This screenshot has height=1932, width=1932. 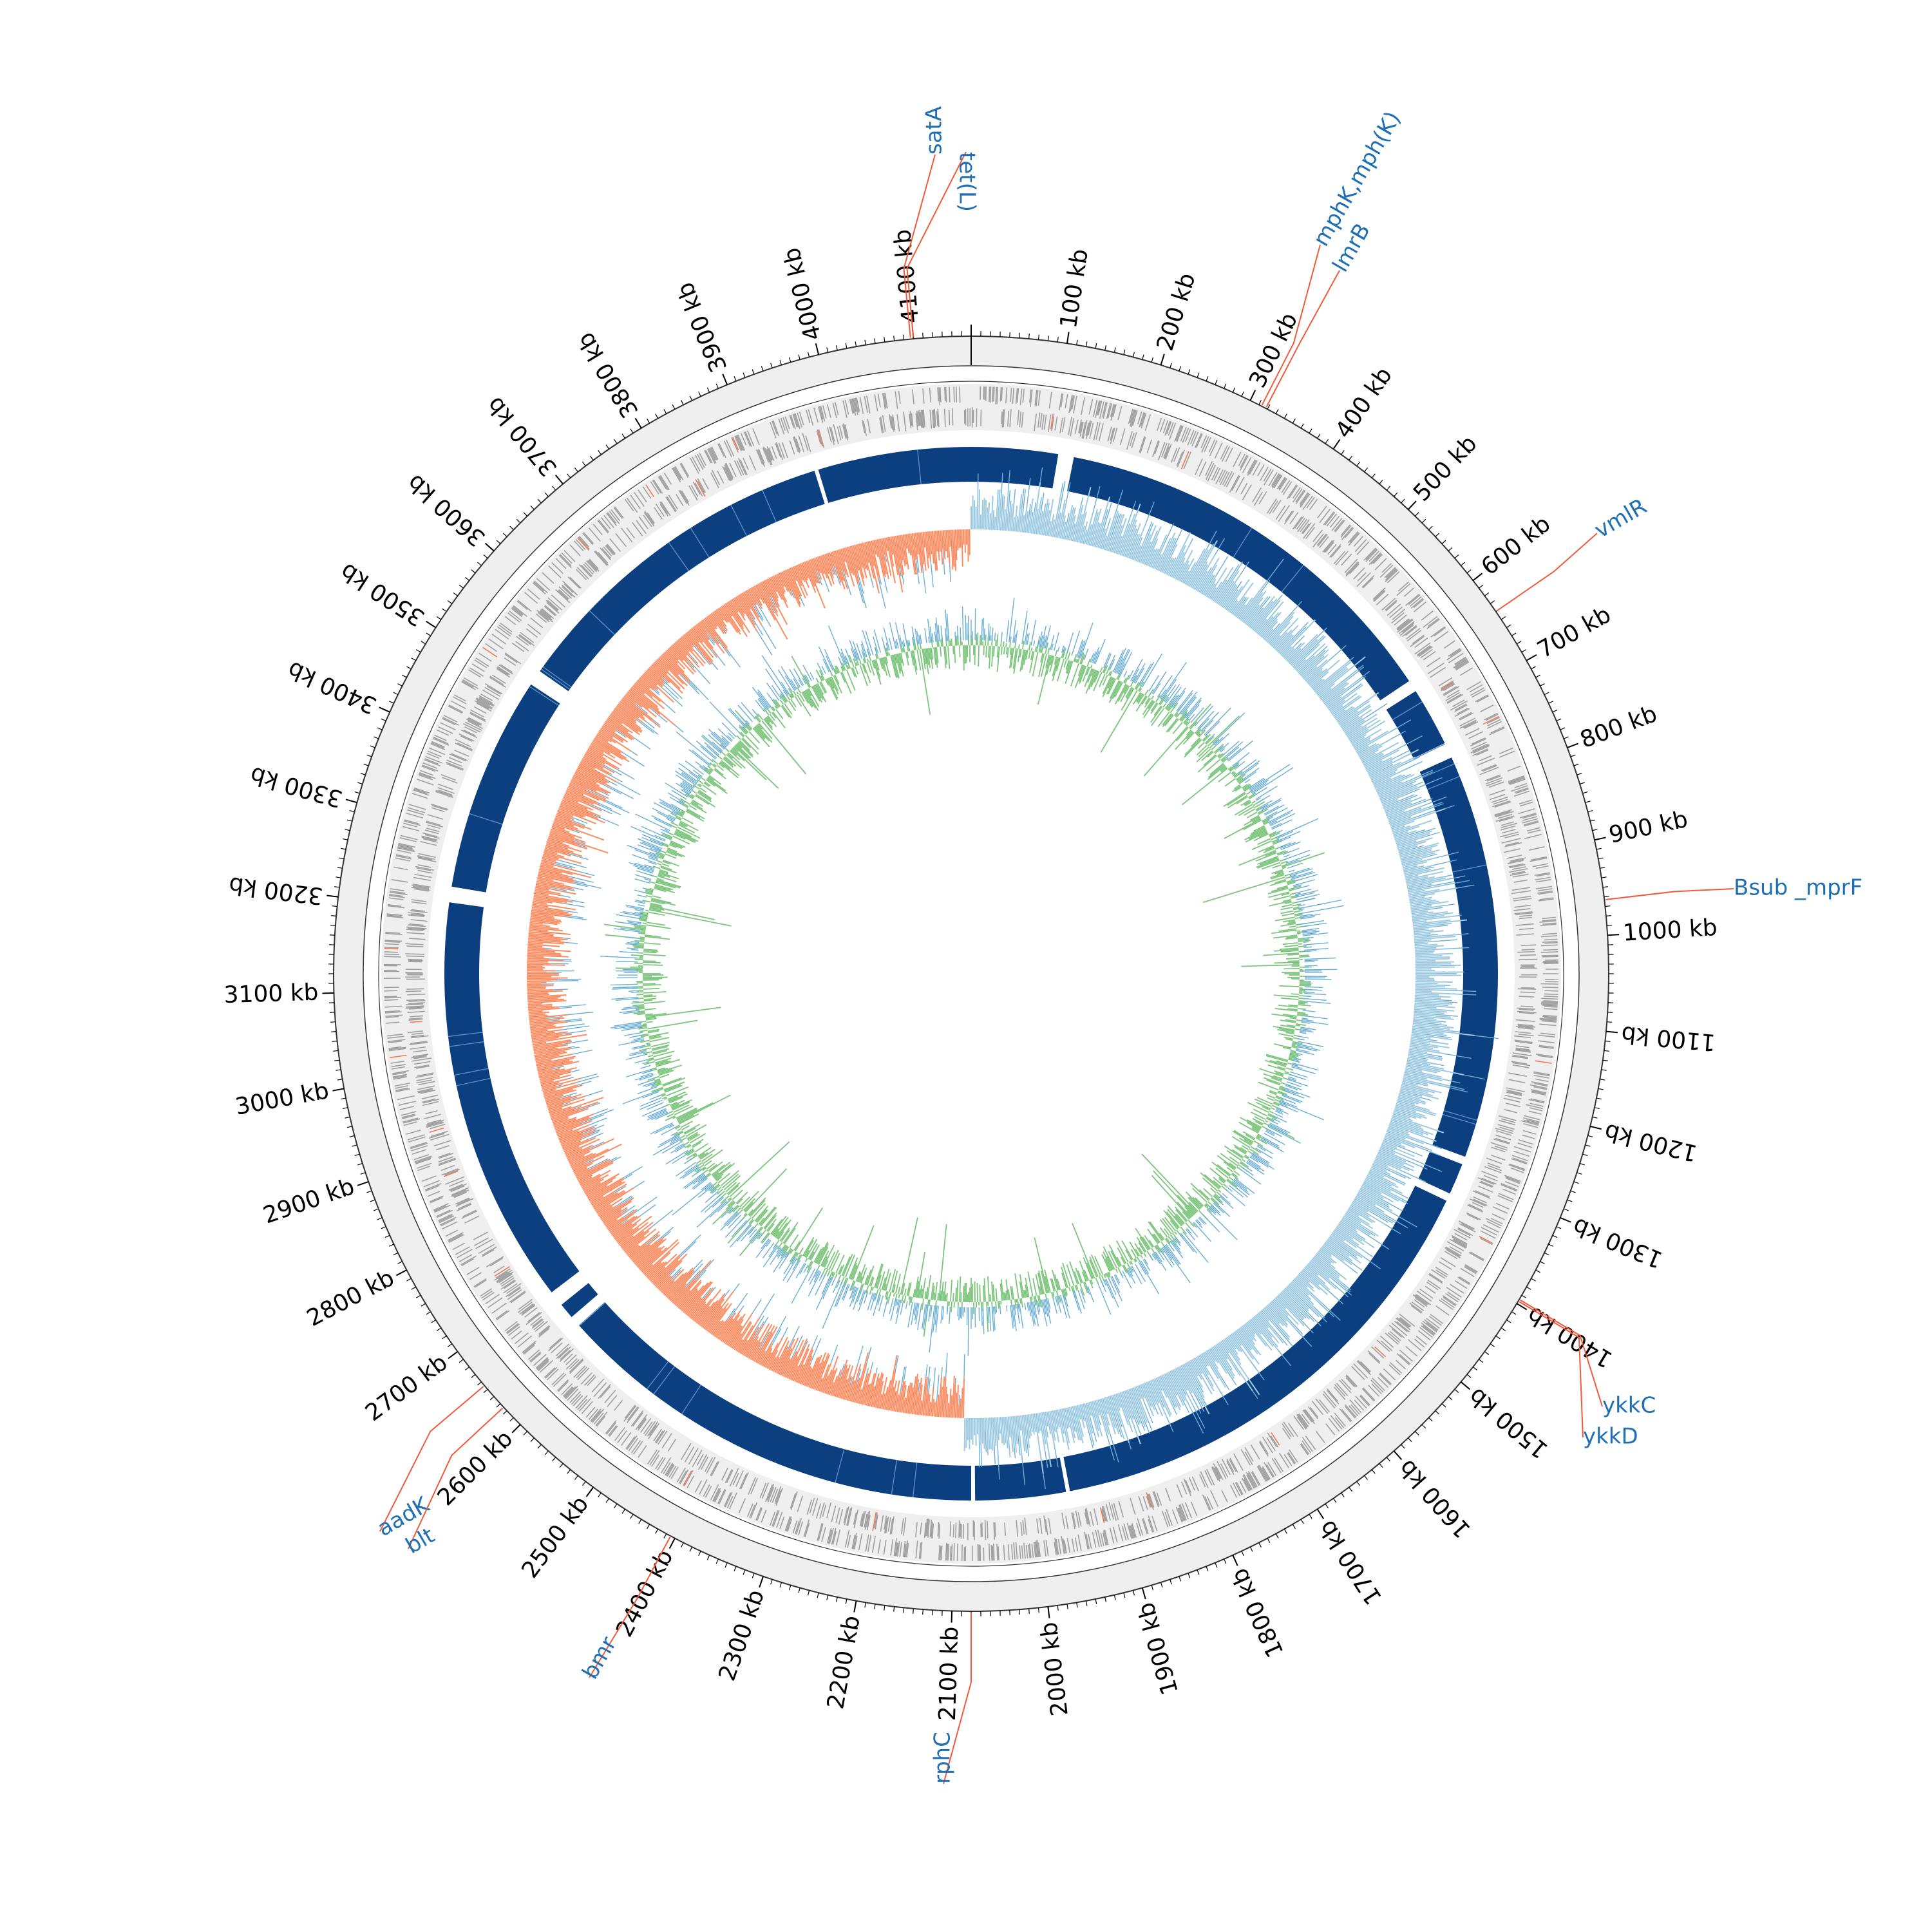 What do you see at coordinates (1015, 468) in the screenshot?
I see `blast-segment` at bounding box center [1015, 468].